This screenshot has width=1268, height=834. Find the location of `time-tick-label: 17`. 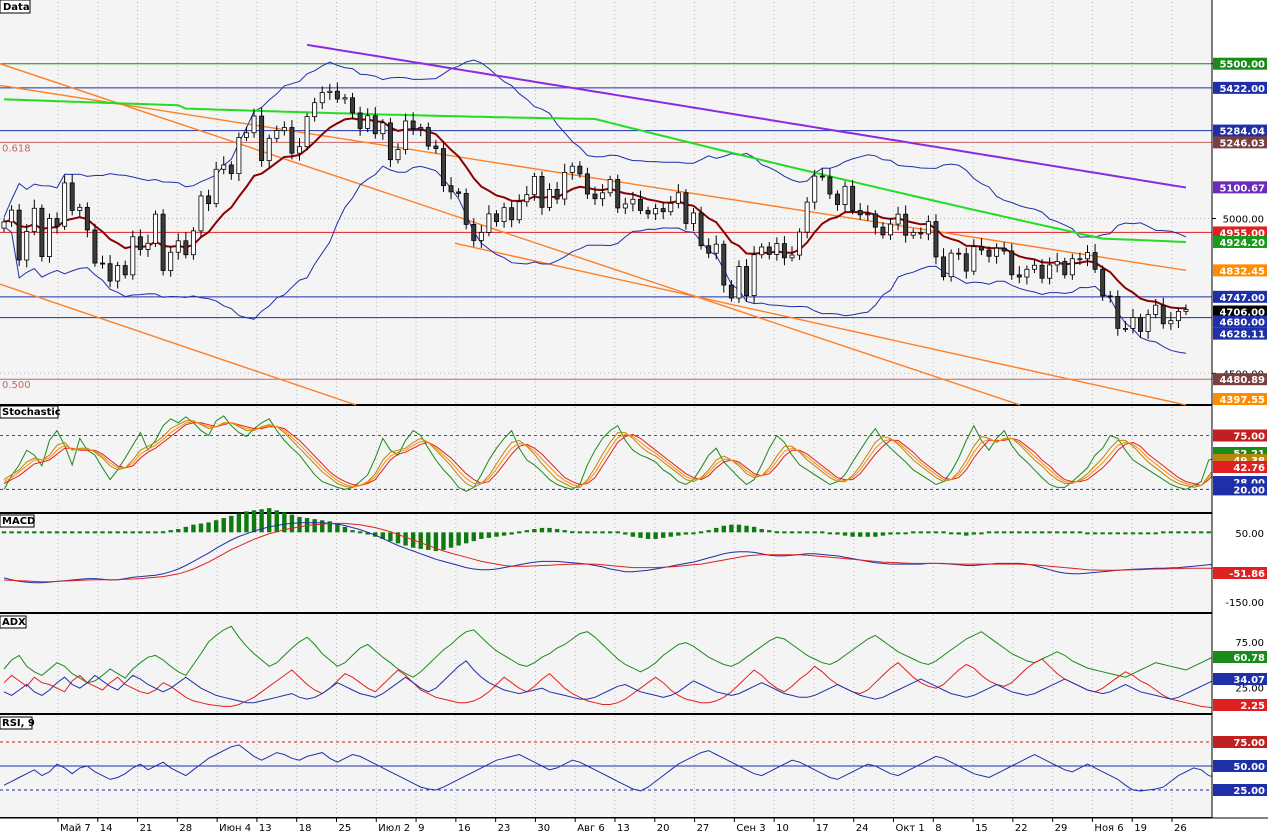

time-tick-label: 17 is located at coordinates (822, 828).